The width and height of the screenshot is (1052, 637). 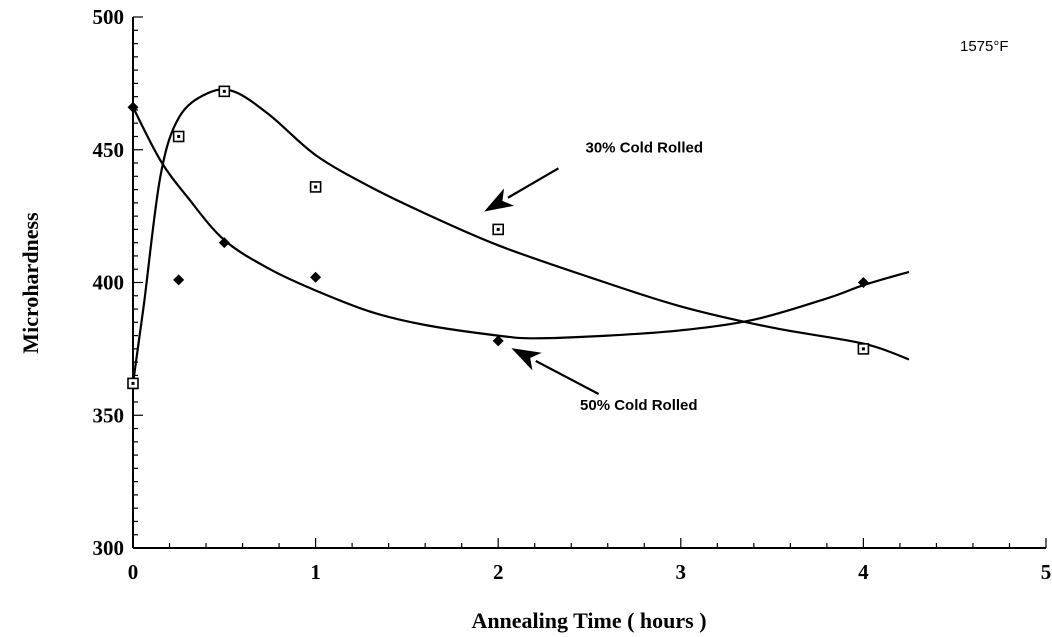 What do you see at coordinates (588, 620) in the screenshot?
I see `x-axis-title: Annealing Time ( hours )` at bounding box center [588, 620].